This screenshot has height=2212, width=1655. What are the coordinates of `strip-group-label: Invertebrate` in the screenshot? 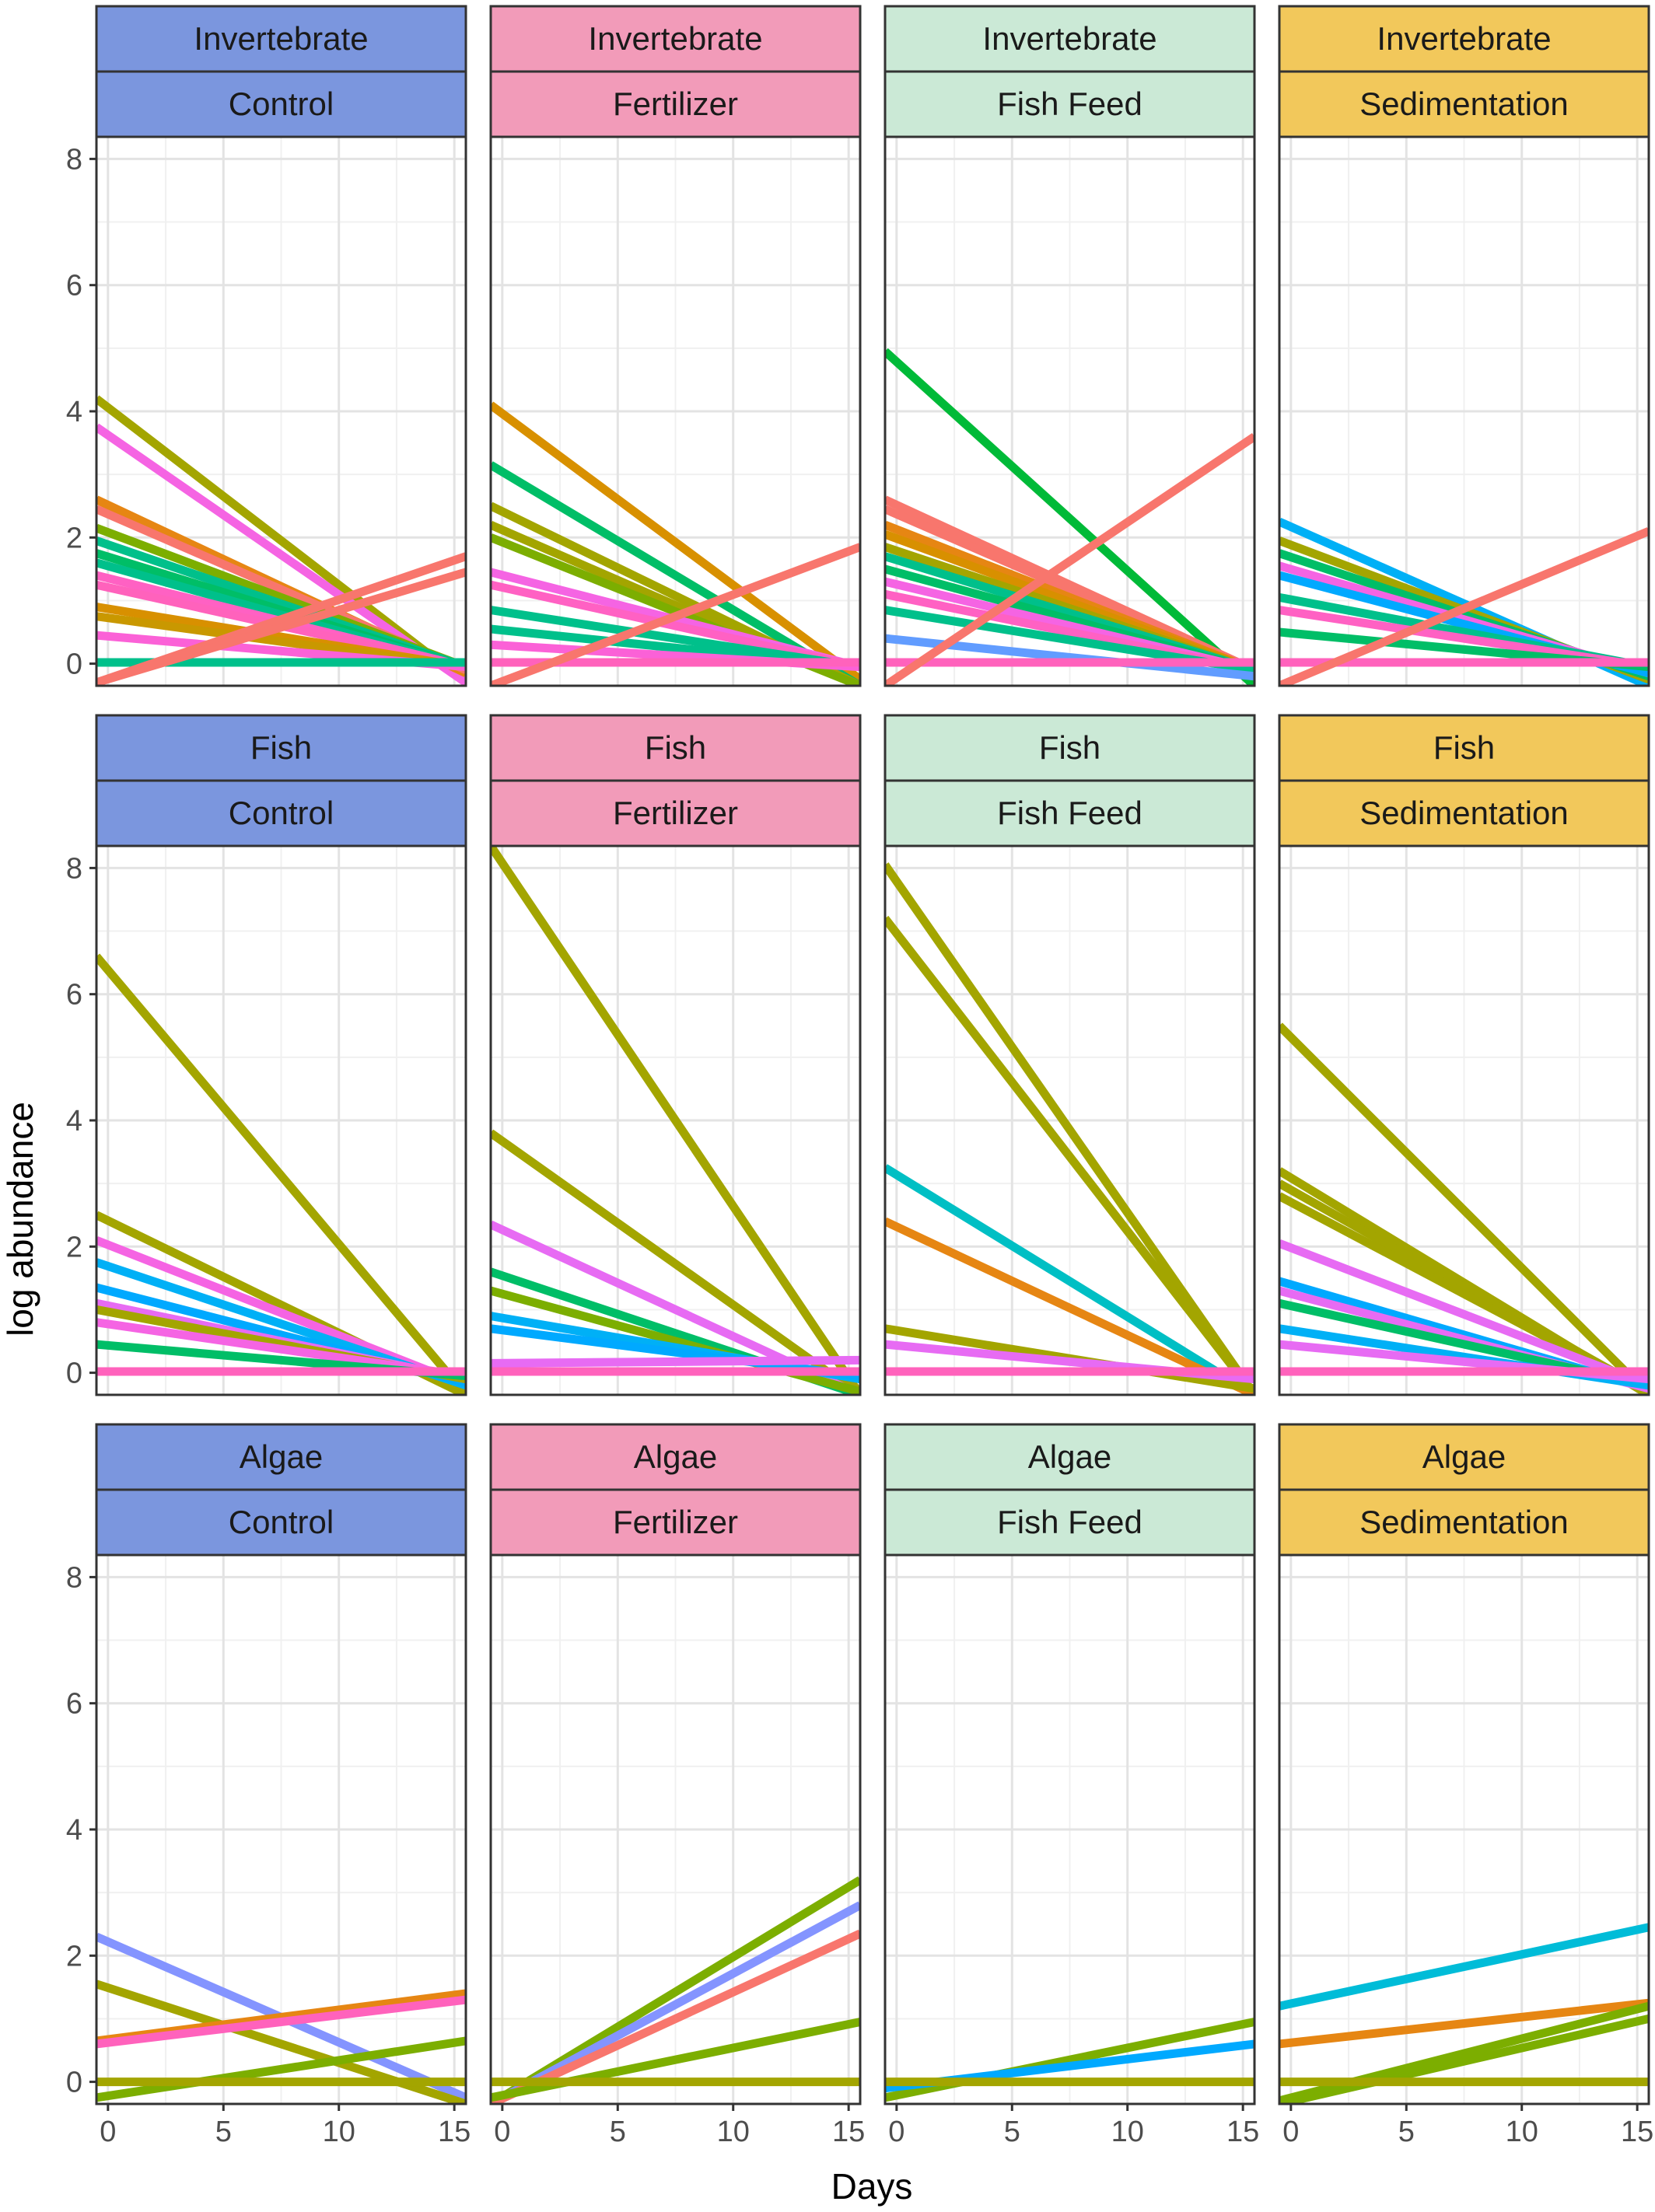 It's located at (1464, 38).